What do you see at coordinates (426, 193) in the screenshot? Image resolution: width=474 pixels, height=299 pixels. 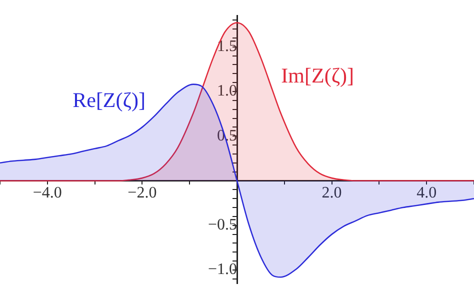 I see `x-tick-label: 4.0` at bounding box center [426, 193].